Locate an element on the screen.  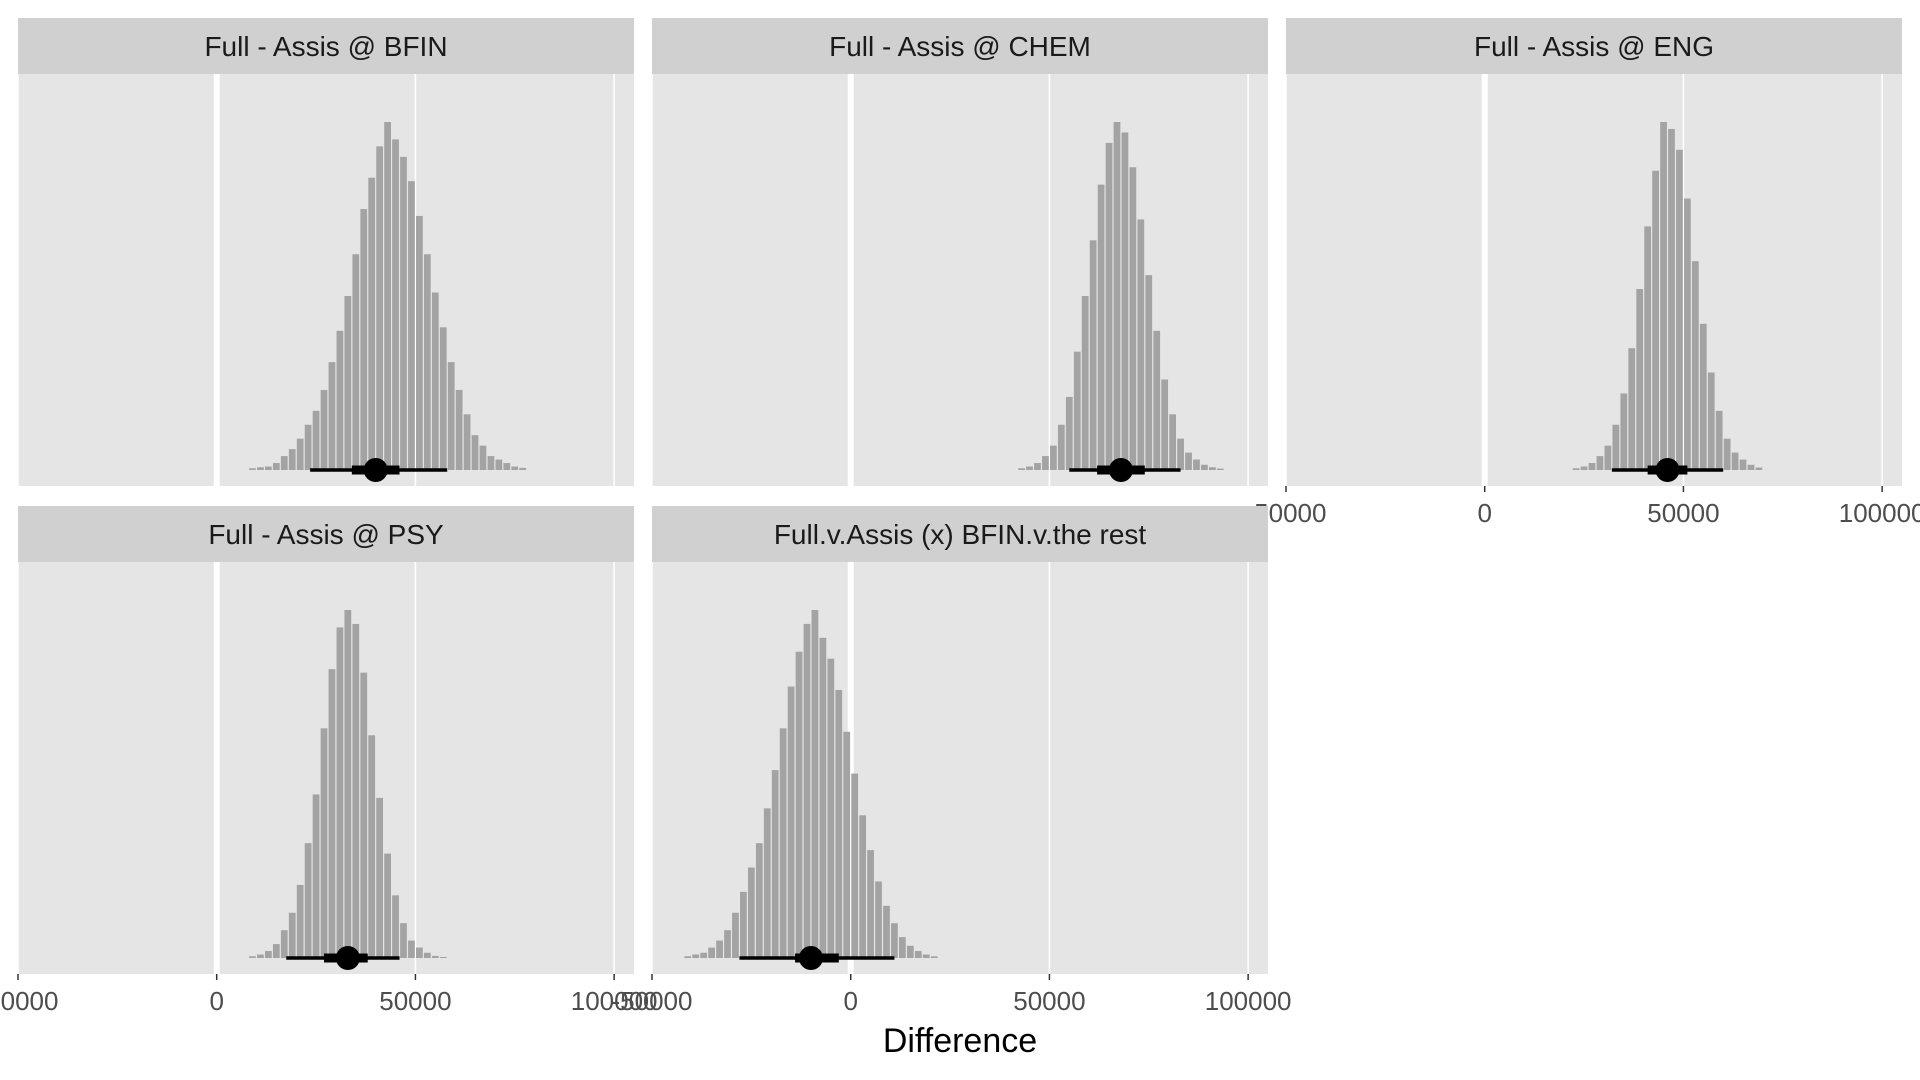
facet-title: Full - Assis @ PSY is located at coordinates (326, 534).